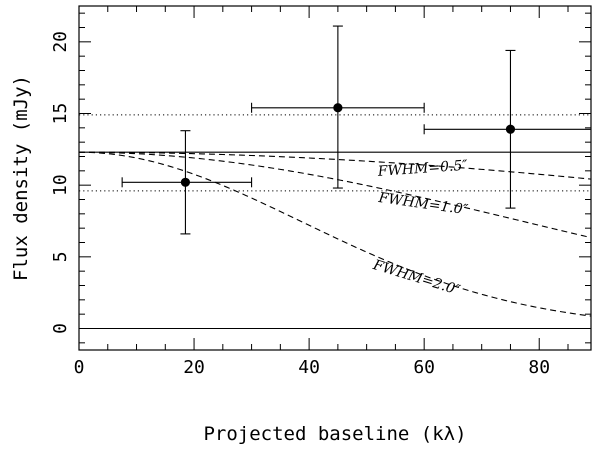 The width and height of the screenshot is (592, 450). I want to click on y-axis-label: Flux density (mJy), so click(21, 178).